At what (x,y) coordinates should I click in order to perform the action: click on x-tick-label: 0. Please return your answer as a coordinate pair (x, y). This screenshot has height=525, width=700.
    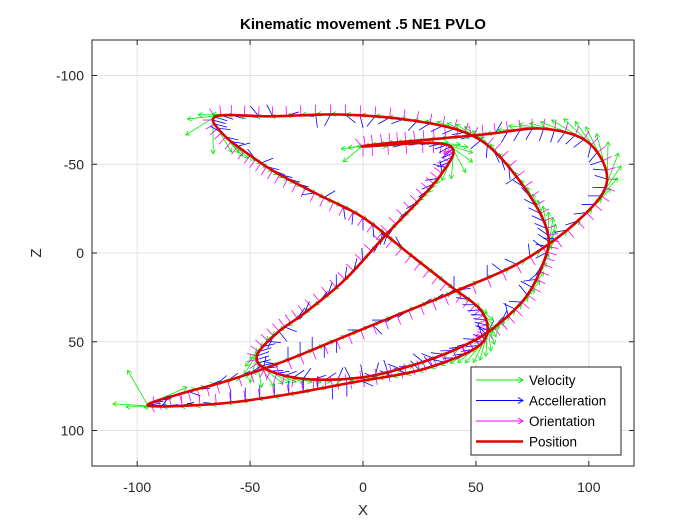
    Looking at the image, I should click on (363, 487).